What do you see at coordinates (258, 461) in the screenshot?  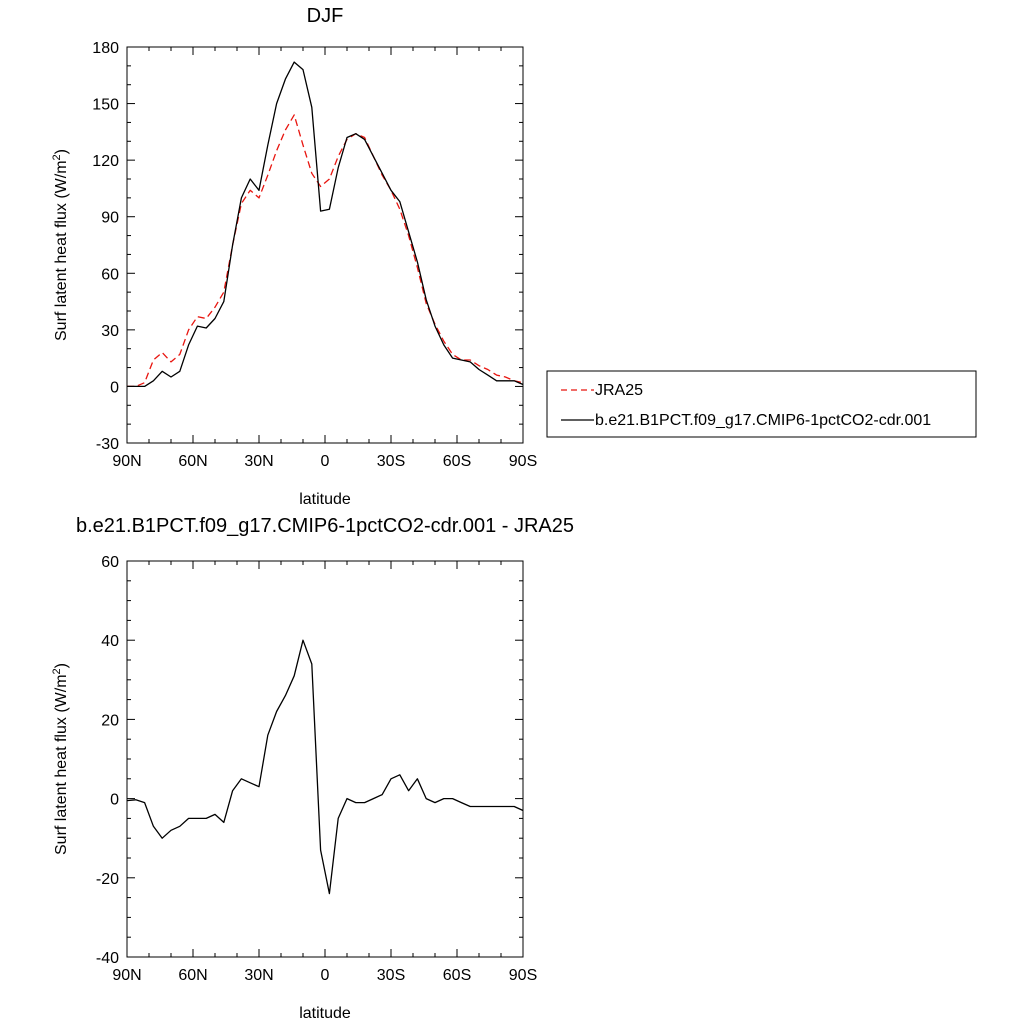 I see `djf-x-tick-label: 30N` at bounding box center [258, 461].